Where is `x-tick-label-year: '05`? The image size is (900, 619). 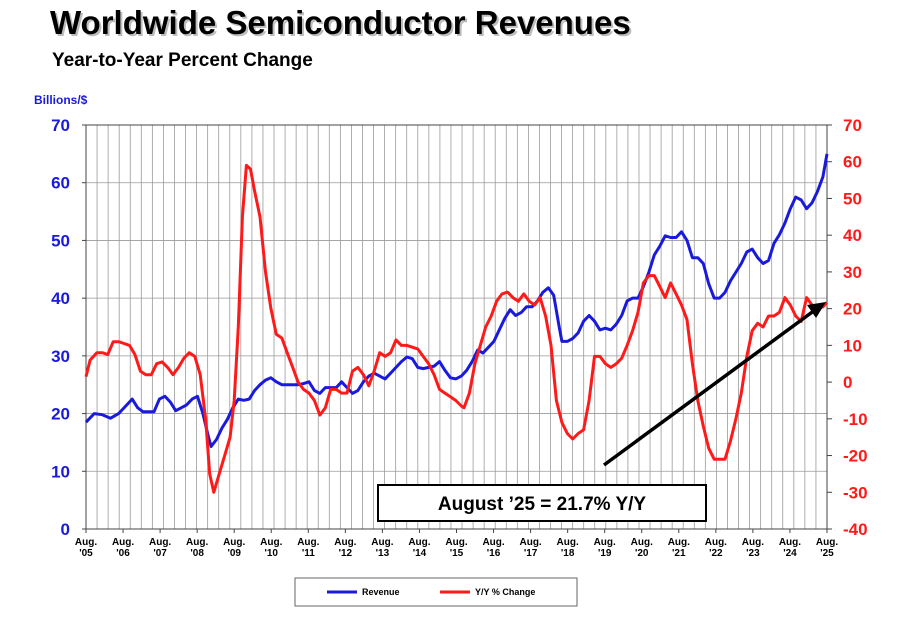 x-tick-label-year: '05 is located at coordinates (86, 553).